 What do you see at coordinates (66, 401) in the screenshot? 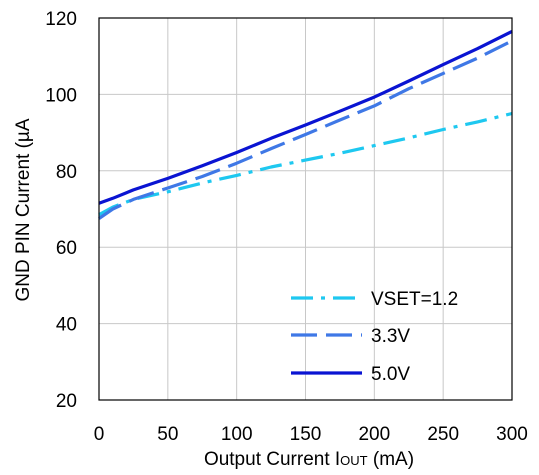
I see `y-tick-label: 20` at bounding box center [66, 401].